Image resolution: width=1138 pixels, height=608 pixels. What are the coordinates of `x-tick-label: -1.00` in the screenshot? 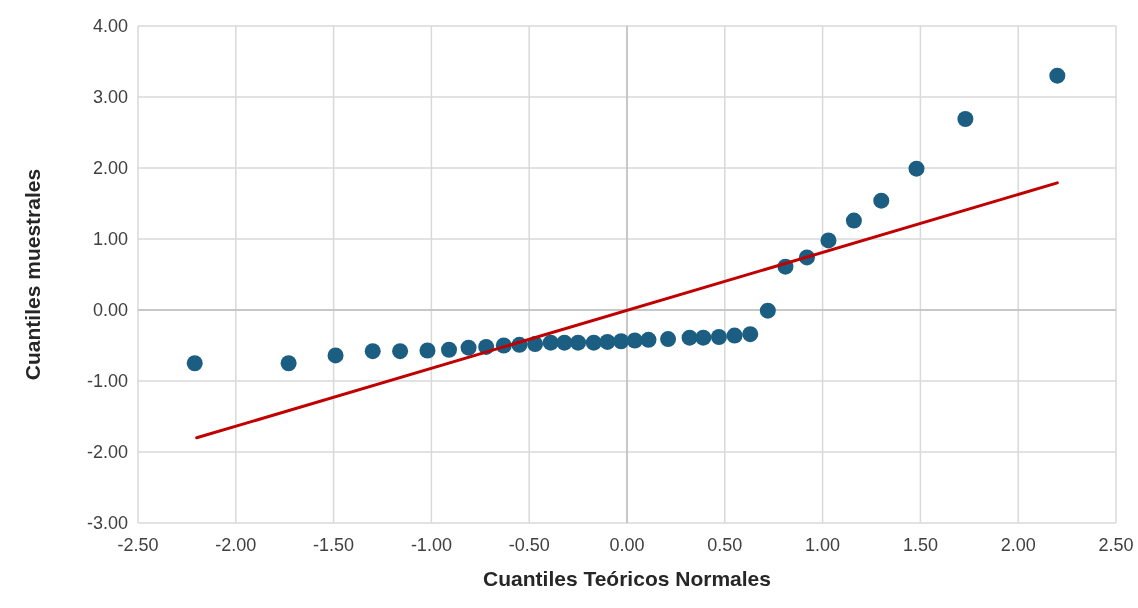 It's located at (431, 545).